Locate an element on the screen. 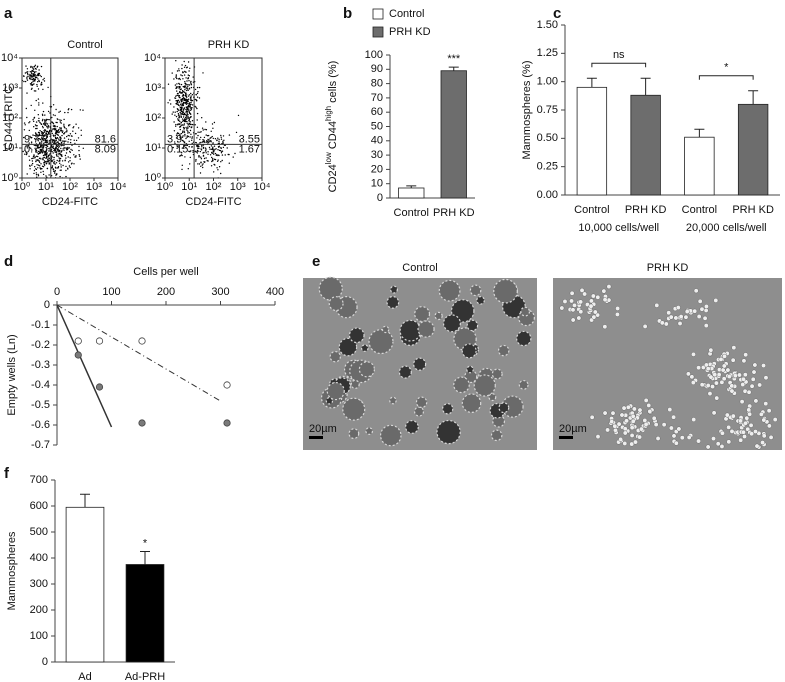 The width and height of the screenshot is (785, 682). y-tick-label: 0.75 is located at coordinates (547, 110).